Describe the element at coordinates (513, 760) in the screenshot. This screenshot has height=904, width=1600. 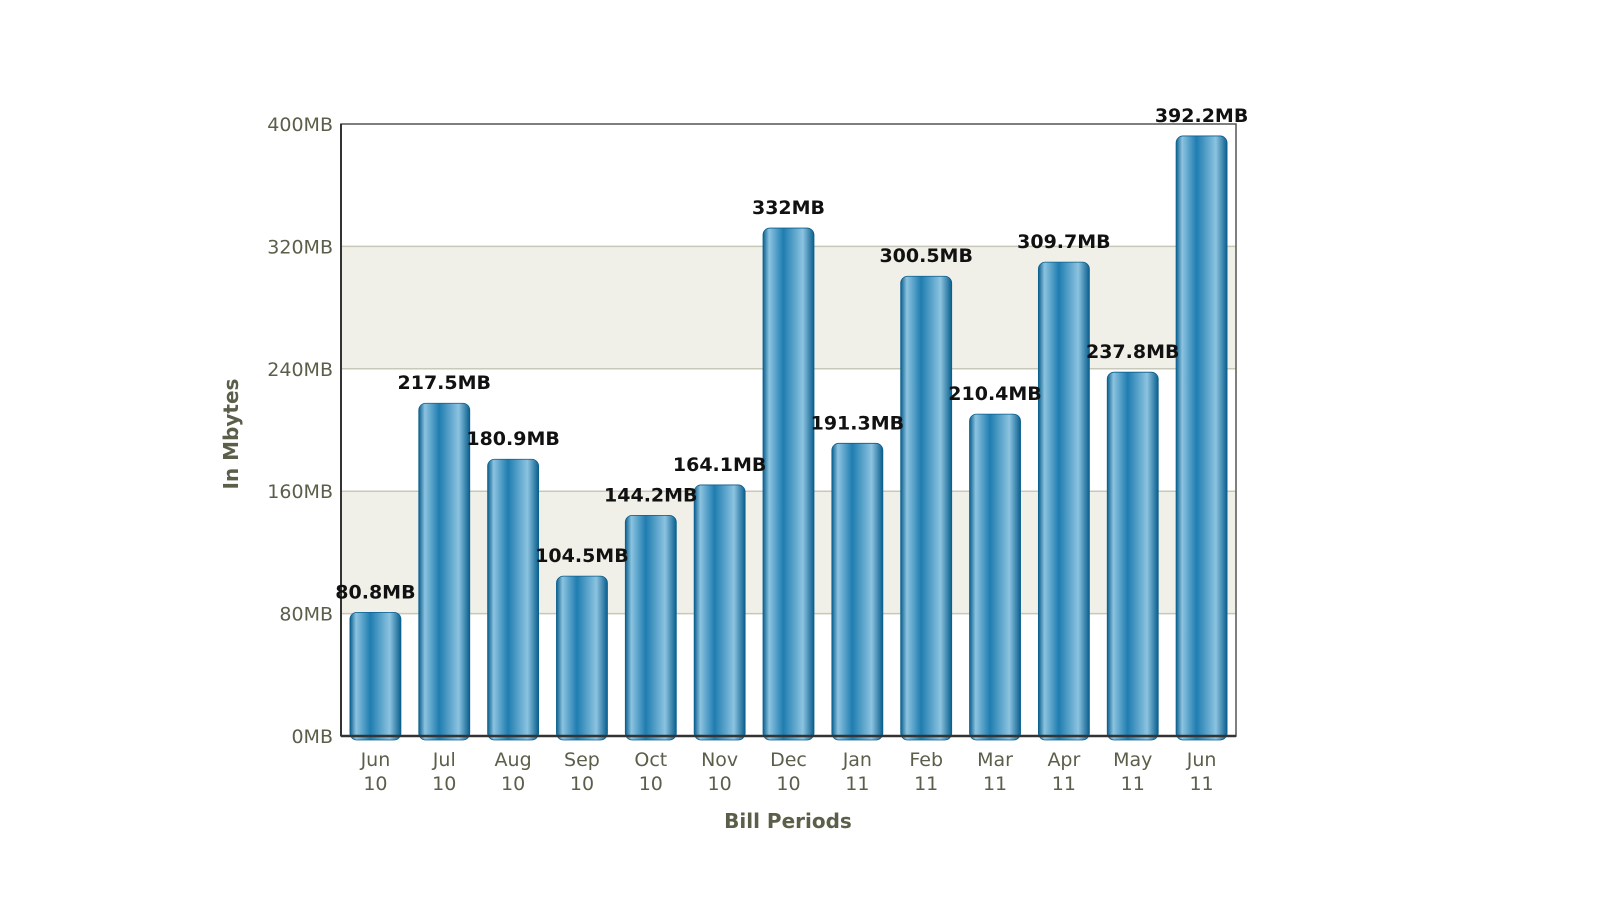
I see `x-tick-label: Aug` at that location.